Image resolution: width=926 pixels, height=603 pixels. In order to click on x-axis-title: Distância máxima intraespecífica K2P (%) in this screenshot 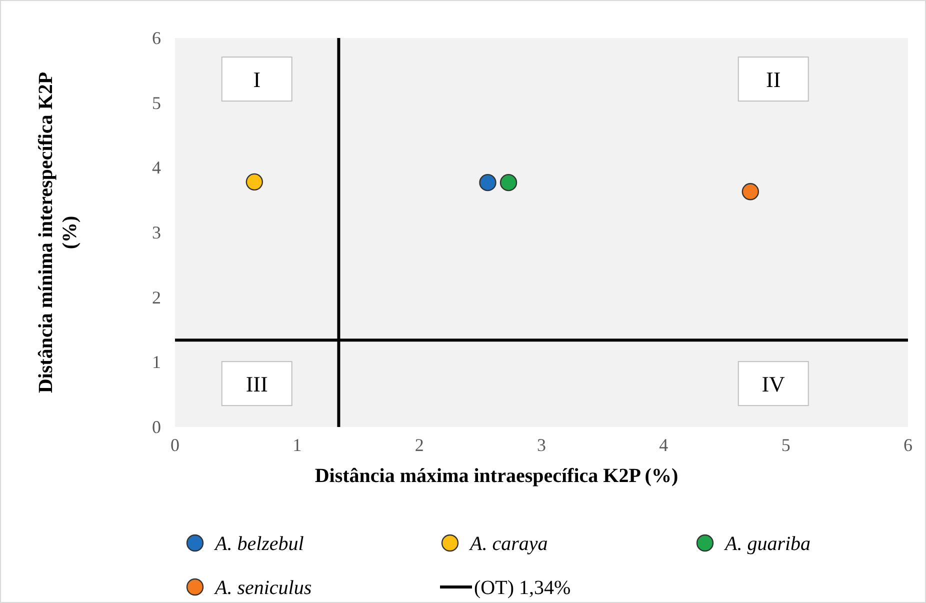, I will do `click(496, 476)`.